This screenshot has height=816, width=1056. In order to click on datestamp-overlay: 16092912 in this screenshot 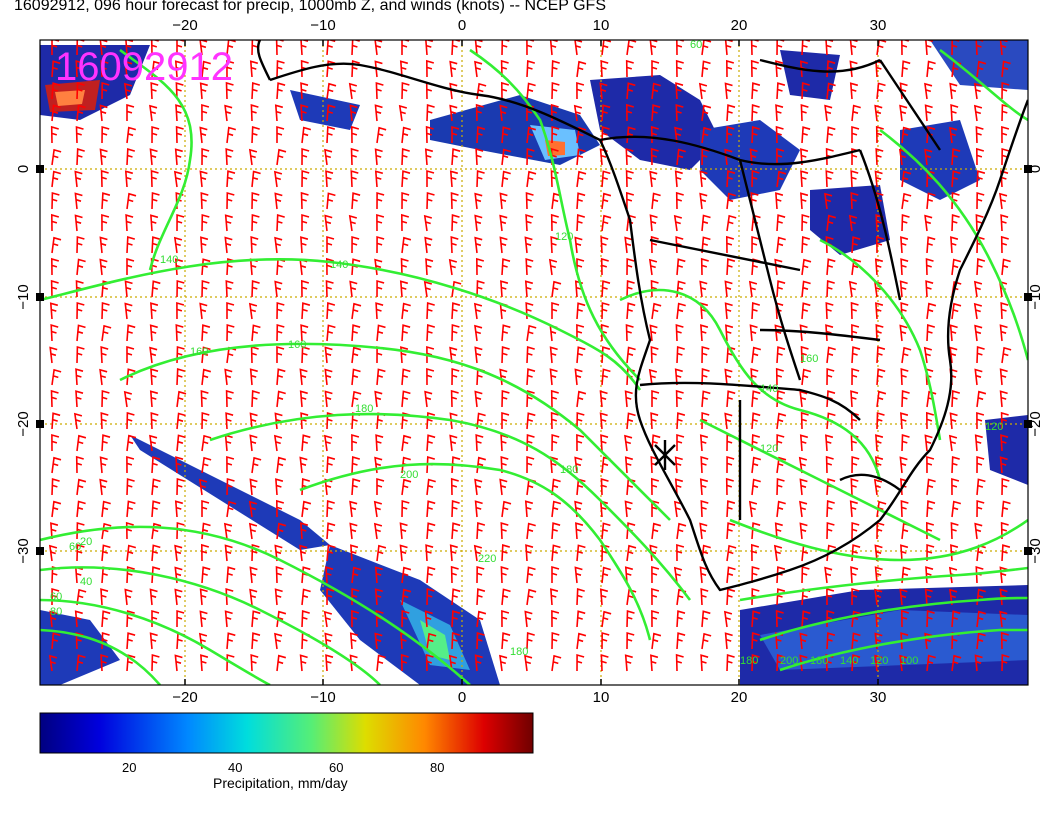, I will do `click(144, 67)`.